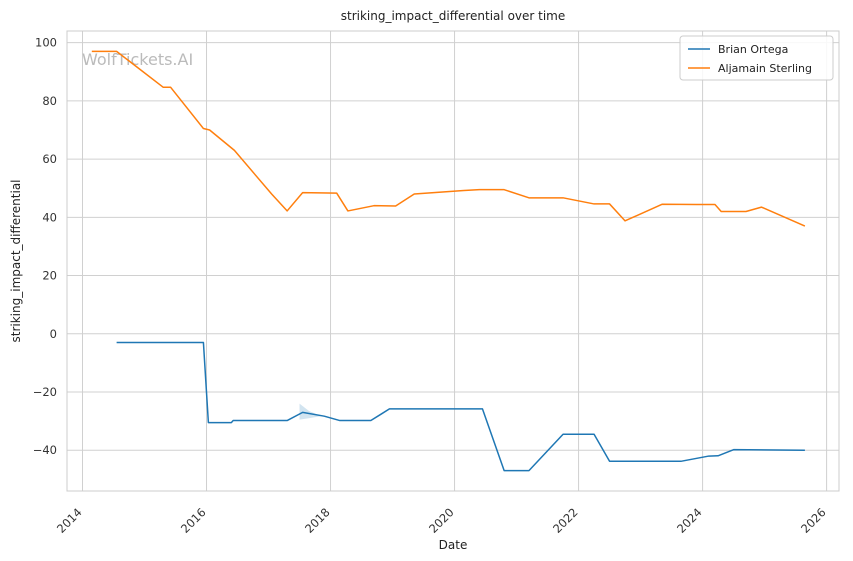 This screenshot has height=561, width=853. I want to click on x-tick-label: 2026, so click(813, 520).